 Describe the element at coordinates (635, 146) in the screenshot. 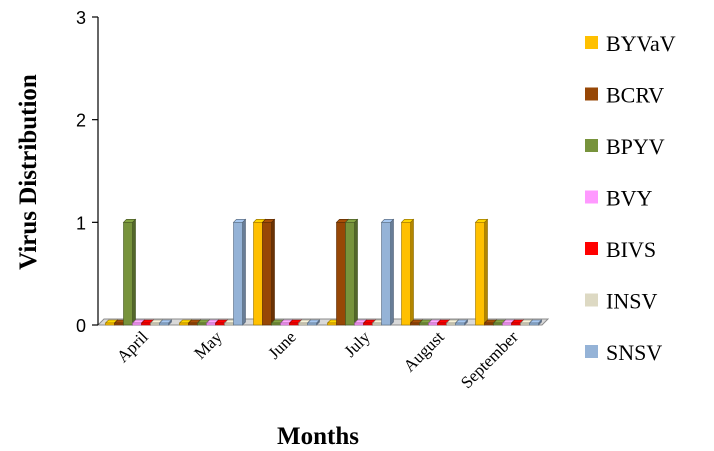

I see `legend-label: BPYV` at that location.